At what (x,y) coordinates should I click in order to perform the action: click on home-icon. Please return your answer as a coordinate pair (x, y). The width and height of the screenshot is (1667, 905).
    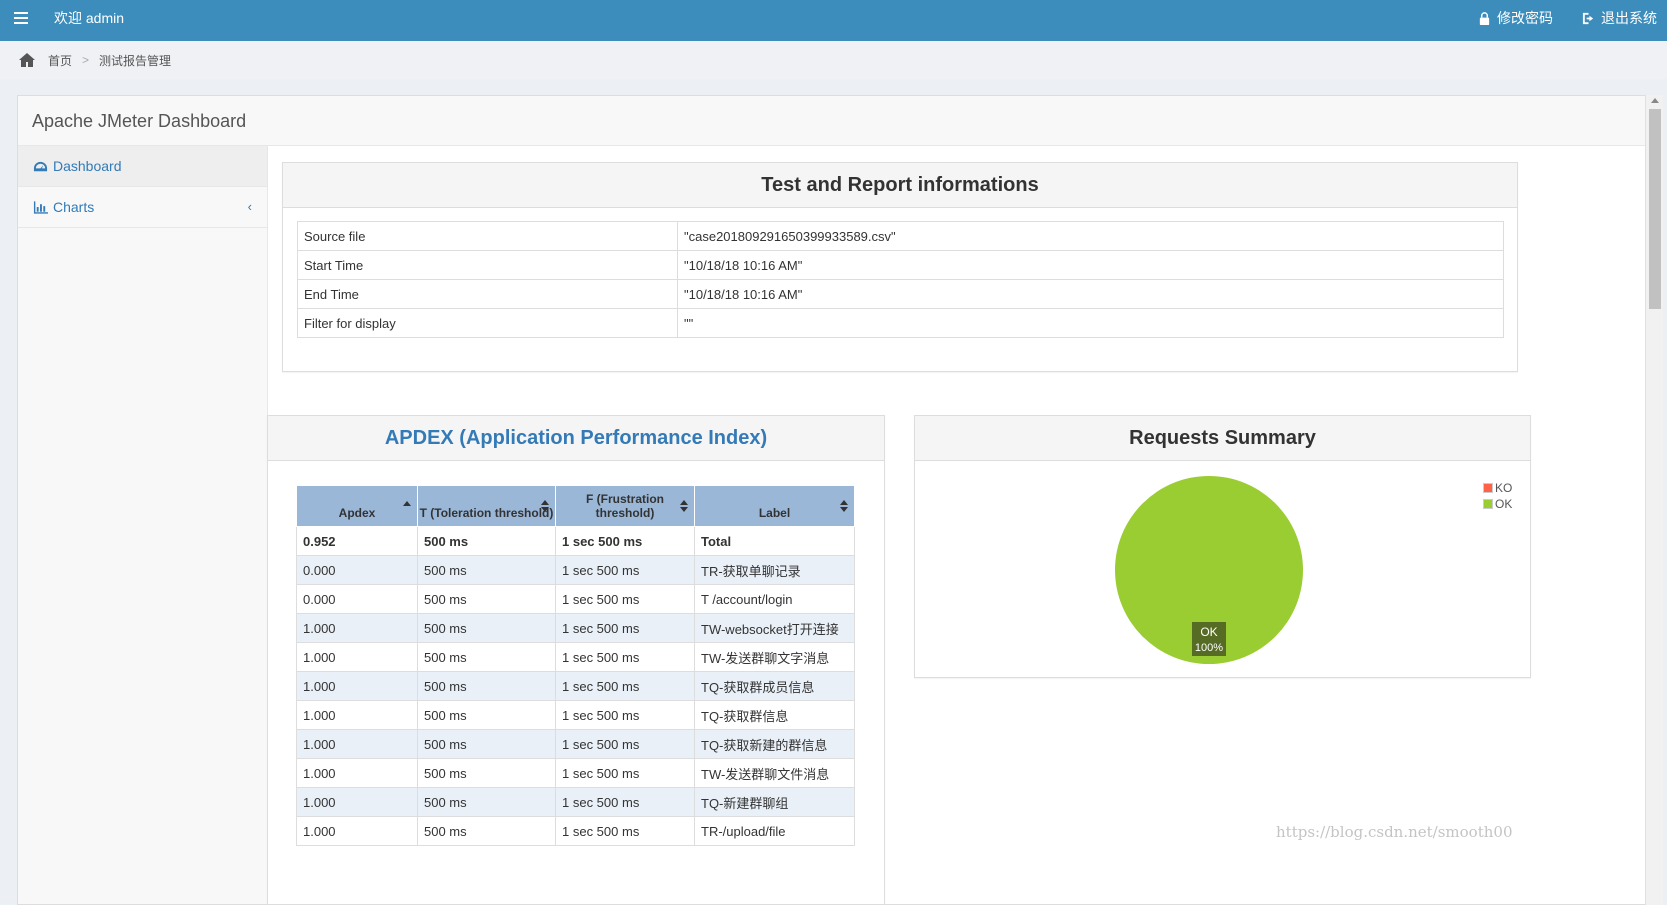
    Looking at the image, I should click on (27, 60).